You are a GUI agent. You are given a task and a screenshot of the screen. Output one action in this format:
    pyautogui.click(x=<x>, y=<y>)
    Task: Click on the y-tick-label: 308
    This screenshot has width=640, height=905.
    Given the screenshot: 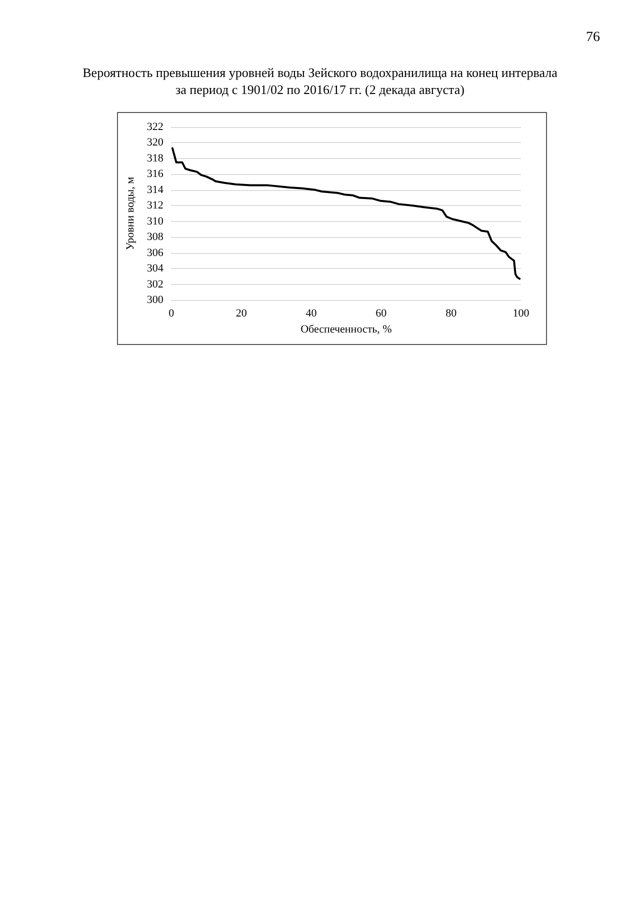 What is the action you would take?
    pyautogui.click(x=155, y=237)
    